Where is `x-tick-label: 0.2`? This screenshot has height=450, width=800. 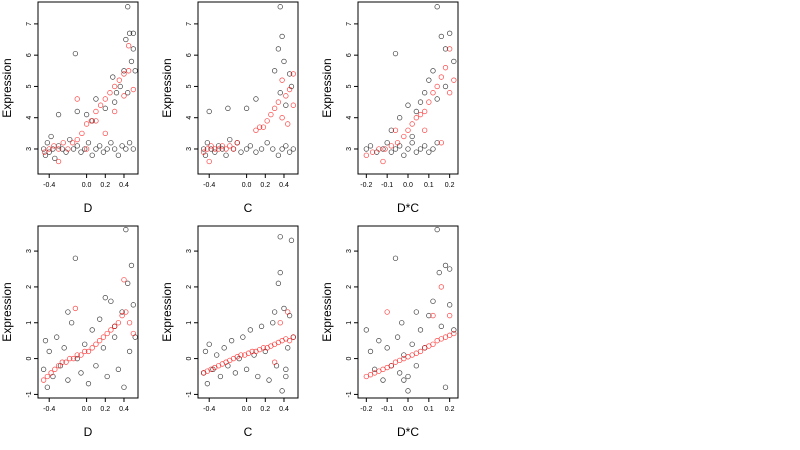 x-tick-label: 0.2 is located at coordinates (450, 409).